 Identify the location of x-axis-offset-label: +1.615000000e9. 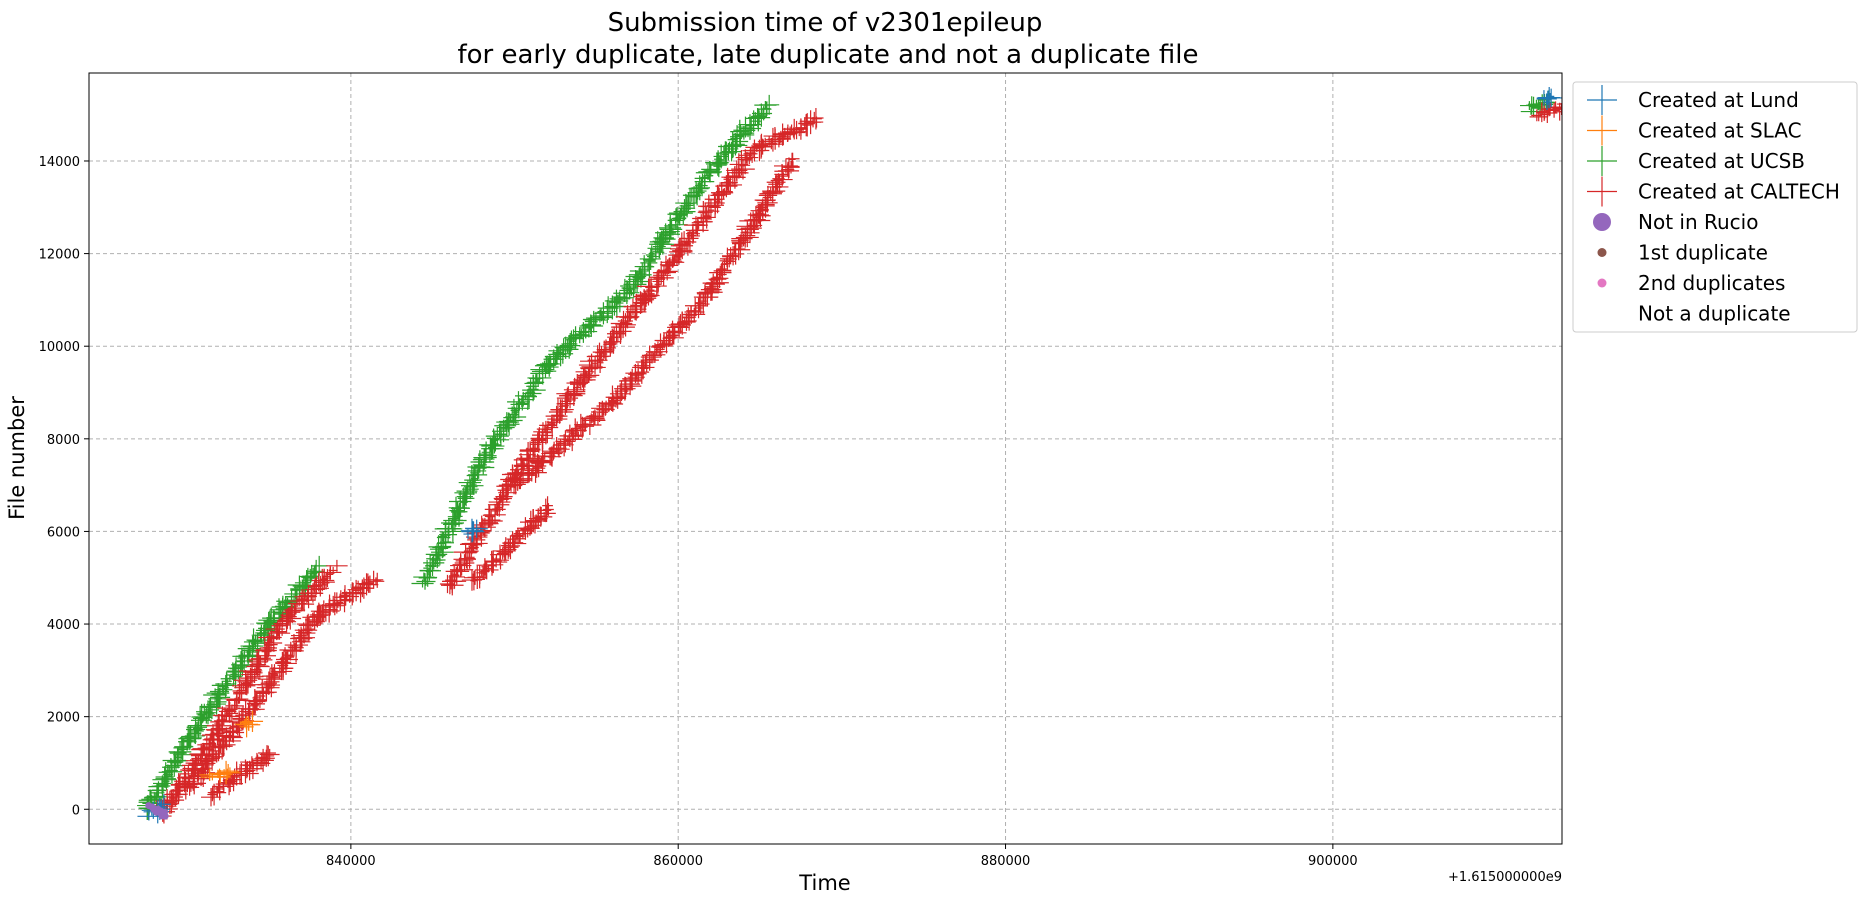
(1505, 877).